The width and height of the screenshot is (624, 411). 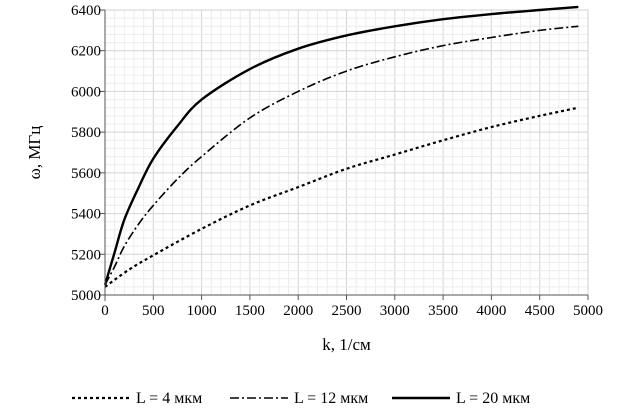 I want to click on legend: L = 4 мкм L = 12 мкм L = 20 мкм, so click(x=301, y=398).